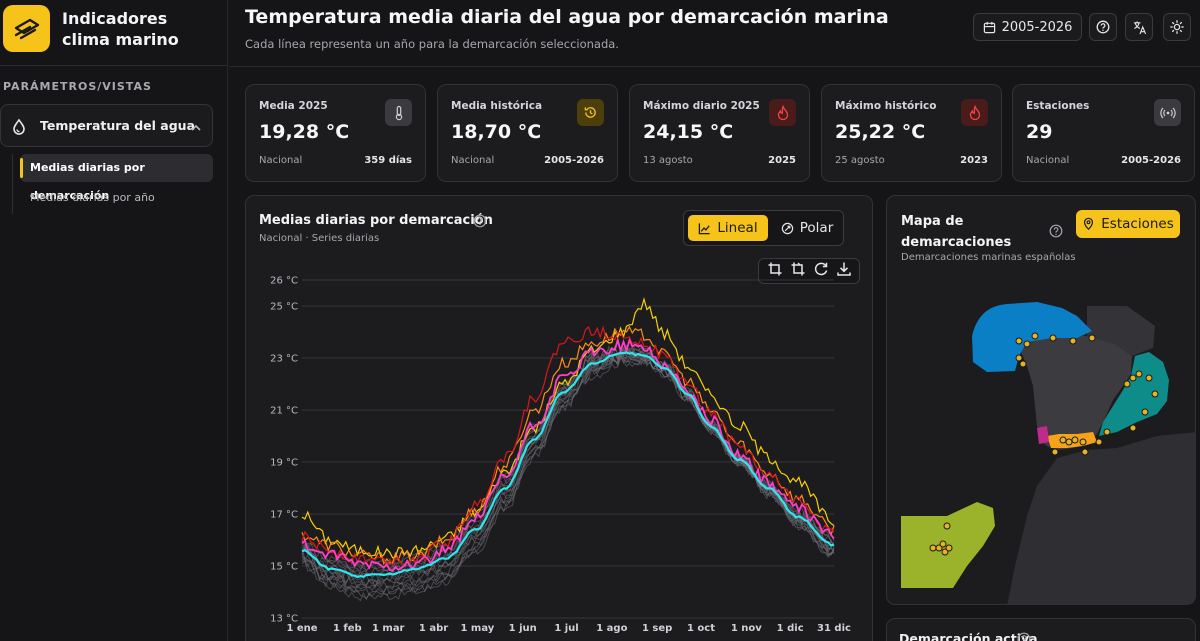 The image size is (1200, 641). What do you see at coordinates (611, 628) in the screenshot?
I see `x-tick-label: 1 ago` at bounding box center [611, 628].